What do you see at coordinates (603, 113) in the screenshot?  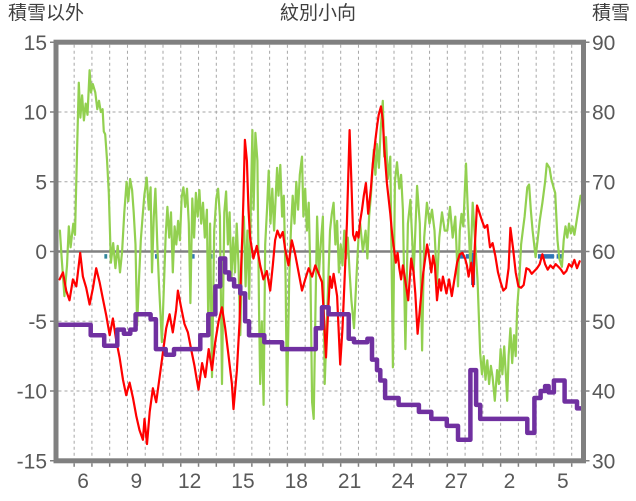 I see `y-right-tick-label: 80` at bounding box center [603, 113].